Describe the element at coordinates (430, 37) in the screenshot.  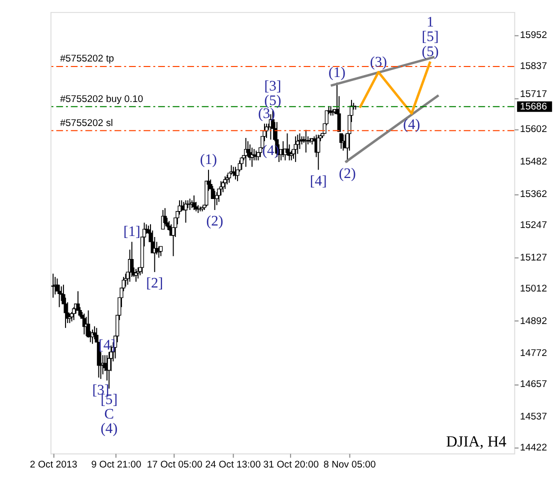
I see `annotation: [5]` at that location.